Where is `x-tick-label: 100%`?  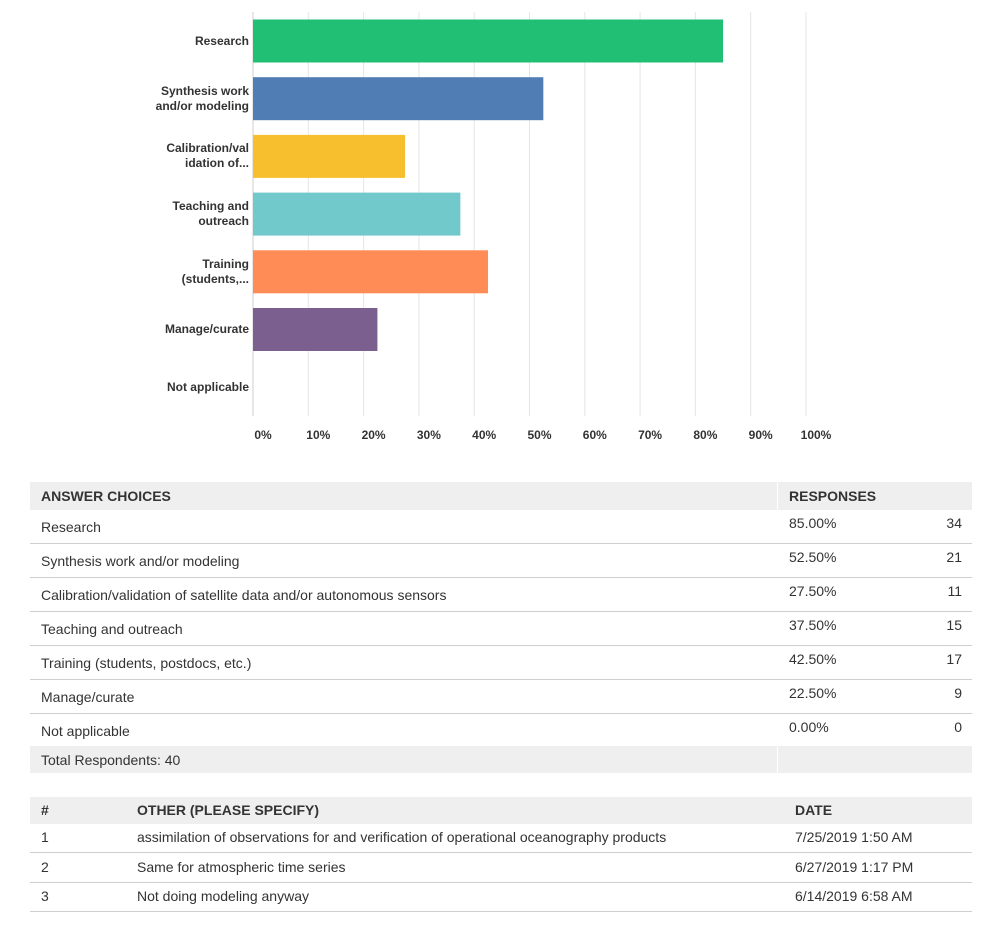
x-tick-label: 100% is located at coordinates (816, 435).